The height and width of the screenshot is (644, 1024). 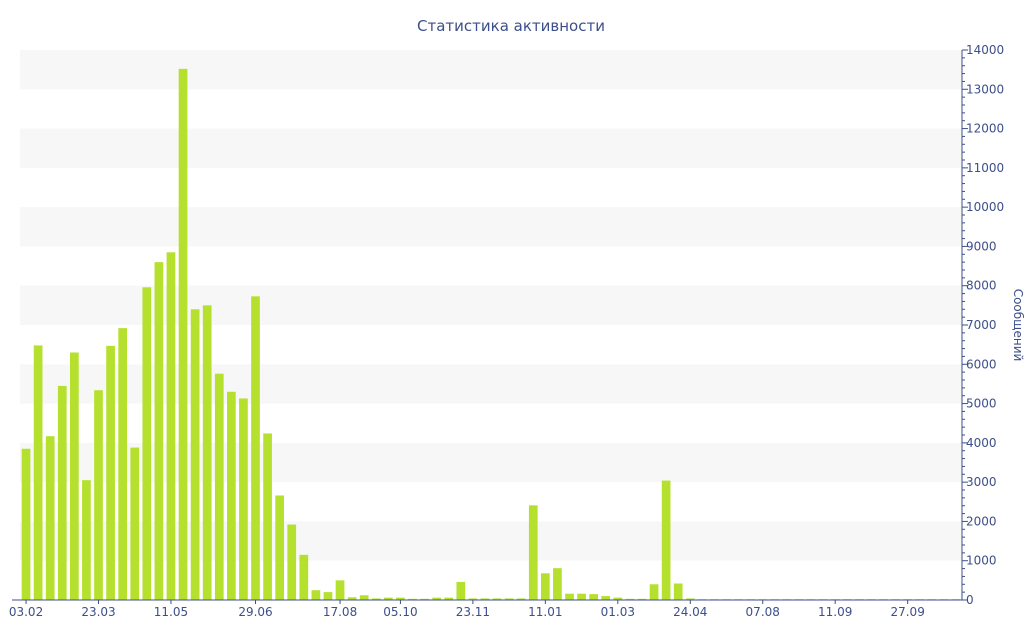 I want to click on x-tick-label: 24.04, so click(x=690, y=612).